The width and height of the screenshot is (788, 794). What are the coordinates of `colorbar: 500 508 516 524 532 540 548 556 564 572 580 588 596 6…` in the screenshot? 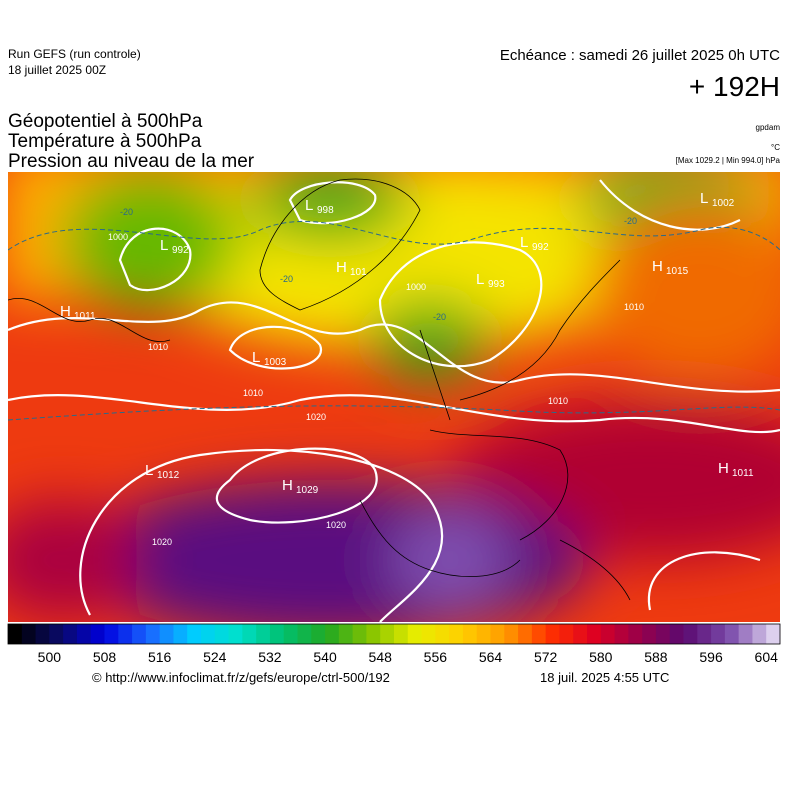 It's located at (394, 644).